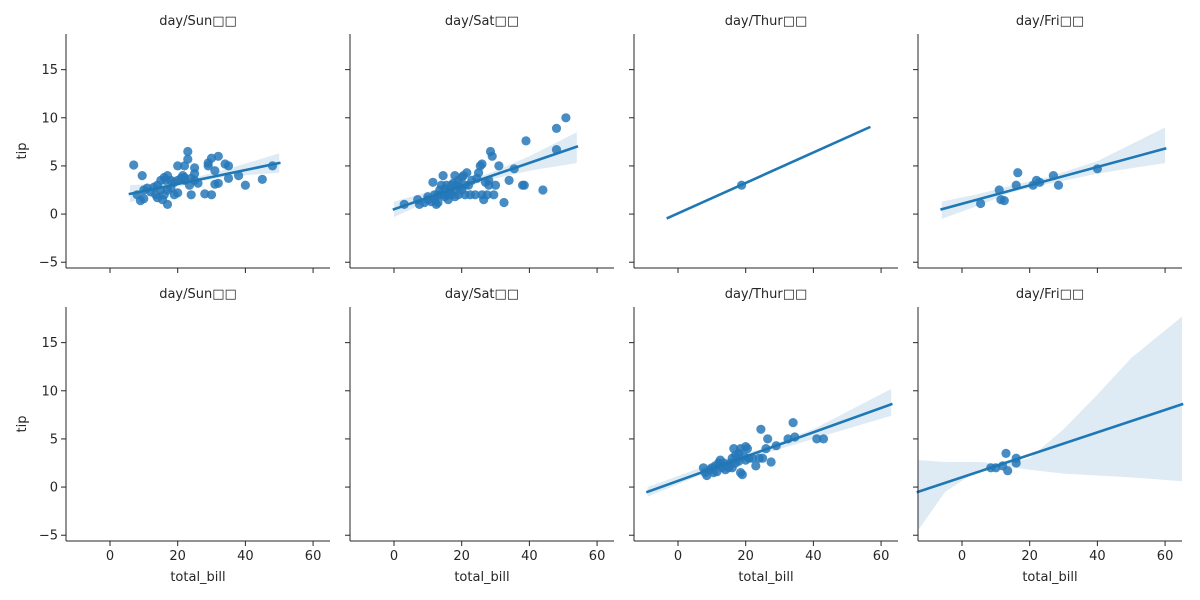  I want to click on facet-panel: day/Sun□□ 0 20 40 60 −5 0 5 10 15 tip total_bill, so click(172, 436).